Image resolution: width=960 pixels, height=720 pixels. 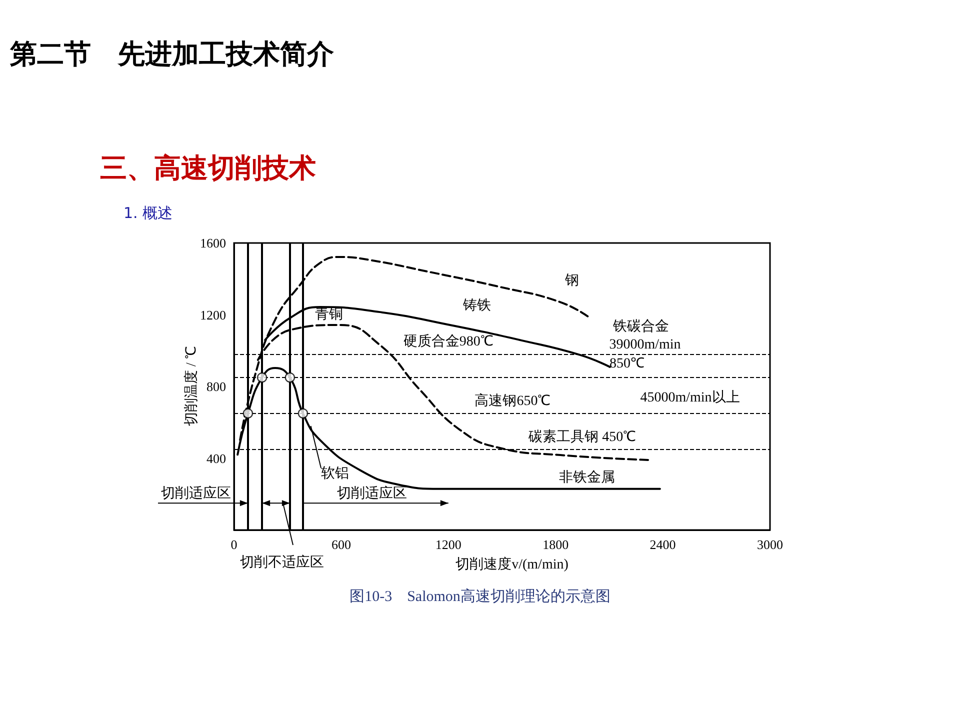 I want to click on annotation: 青铜, so click(x=329, y=314).